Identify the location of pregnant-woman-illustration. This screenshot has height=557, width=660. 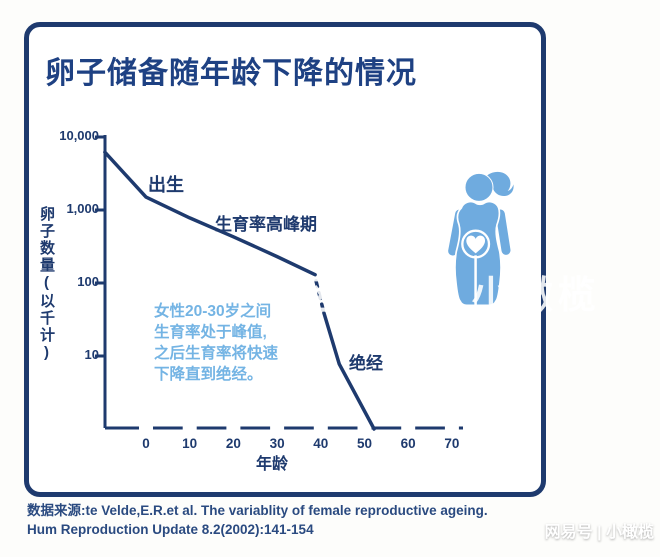
(481, 239).